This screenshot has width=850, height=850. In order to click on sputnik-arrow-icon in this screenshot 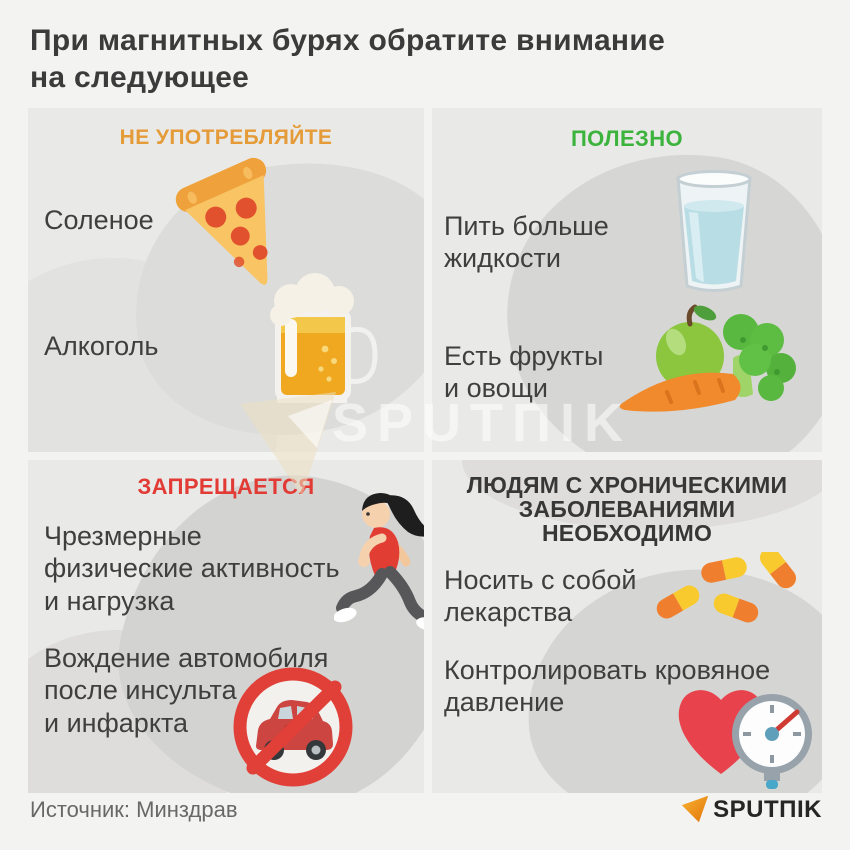, I will do `click(695, 810)`.